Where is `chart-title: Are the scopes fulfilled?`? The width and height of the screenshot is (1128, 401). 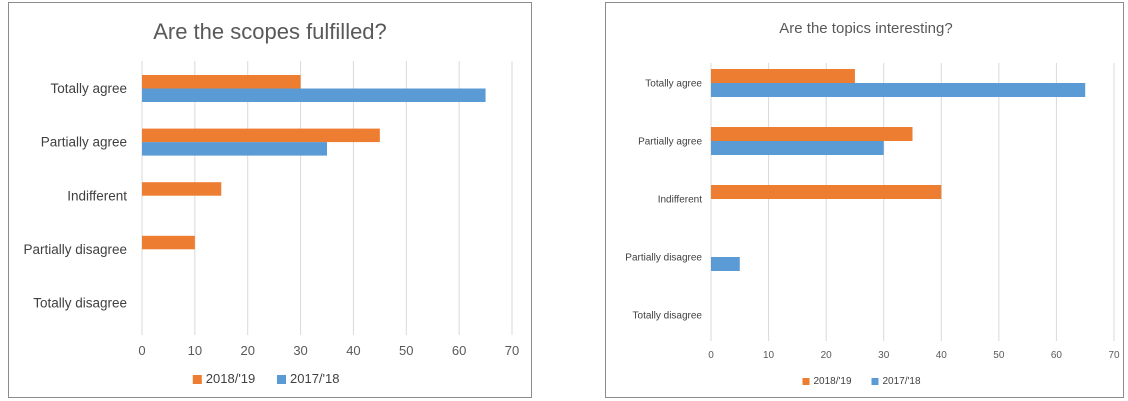
chart-title: Are the scopes fulfilled? is located at coordinates (270, 31).